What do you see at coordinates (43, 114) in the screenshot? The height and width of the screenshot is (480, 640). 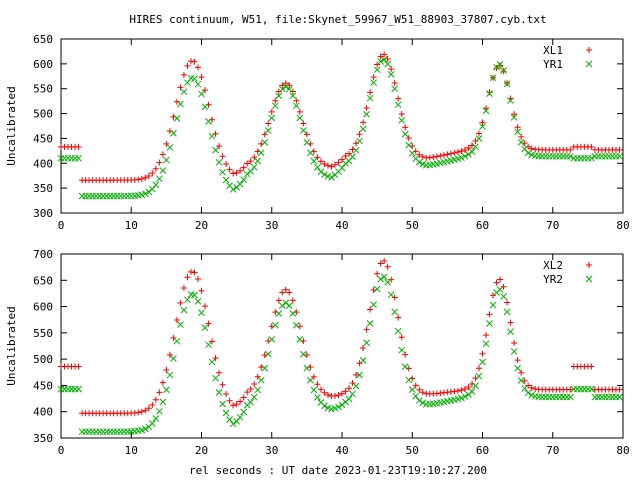 I see `y-tick-label: 500` at bounding box center [43, 114].